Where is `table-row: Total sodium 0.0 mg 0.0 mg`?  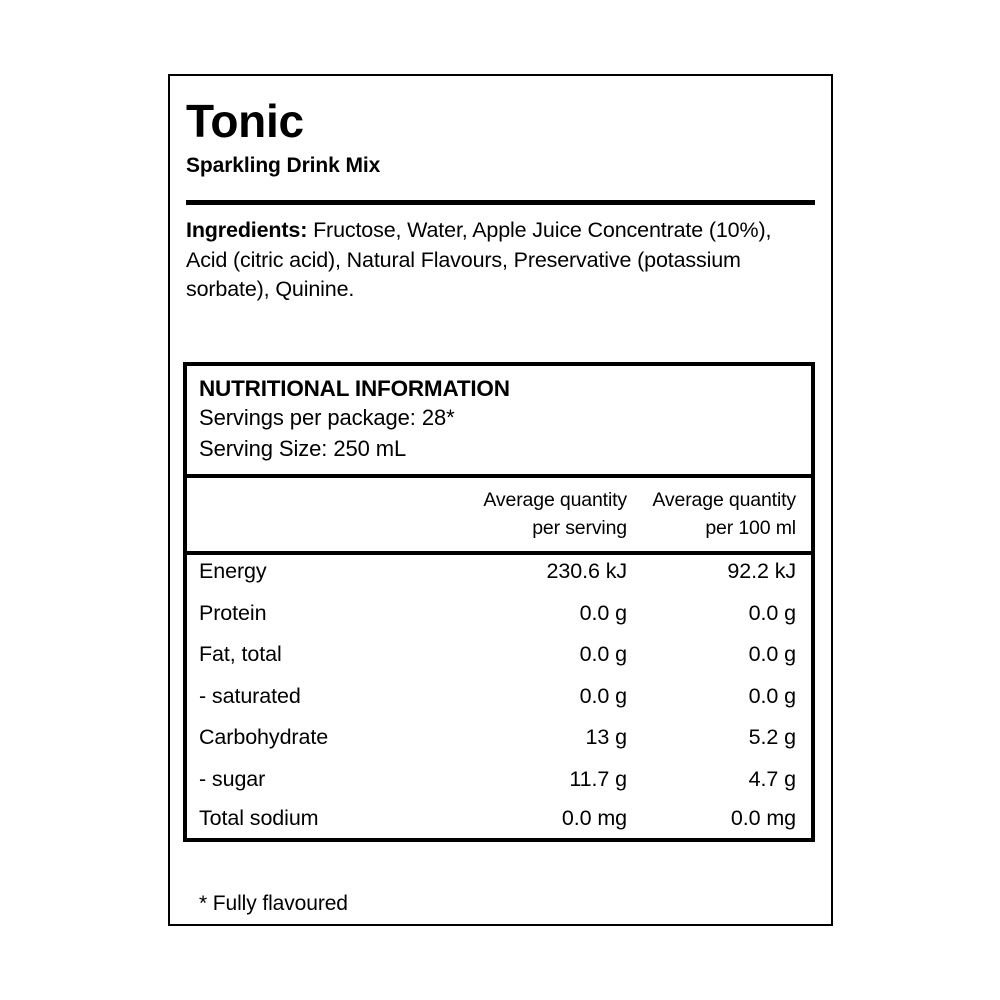
table-row: Total sodium 0.0 mg 0.0 mg is located at coordinates (499, 819).